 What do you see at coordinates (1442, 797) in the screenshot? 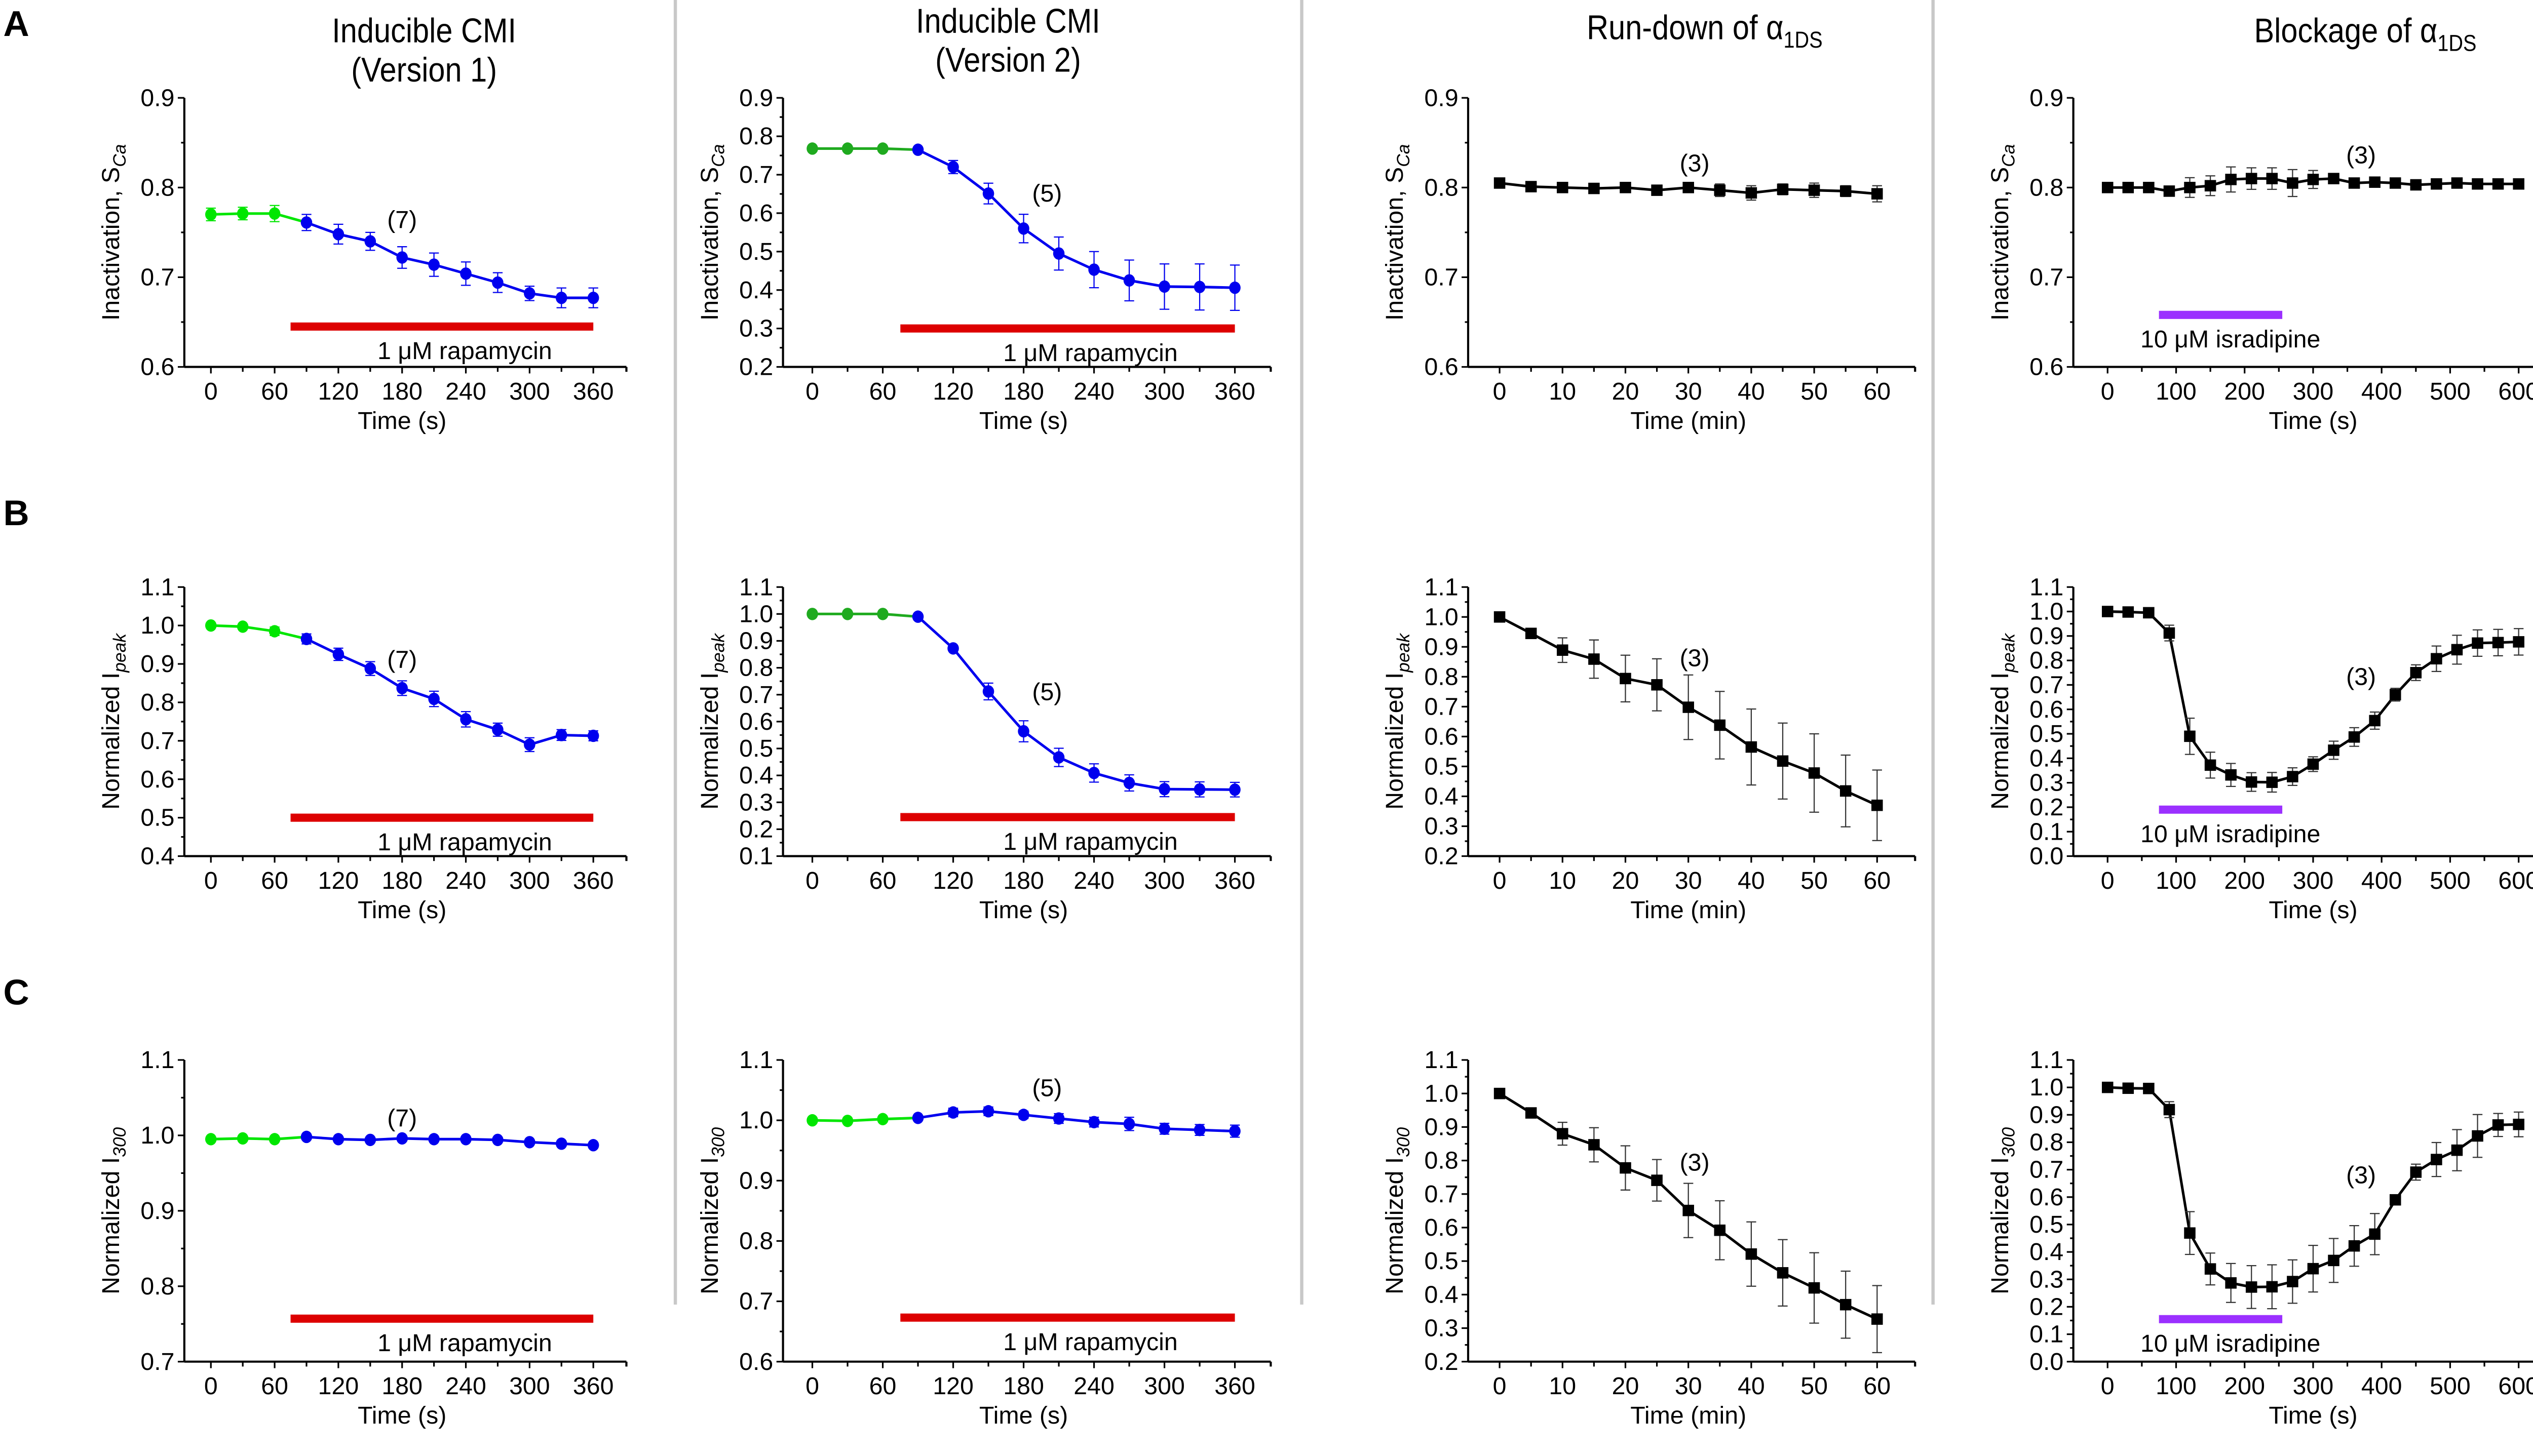
I see `y-tick-label: 0.4` at bounding box center [1442, 797].